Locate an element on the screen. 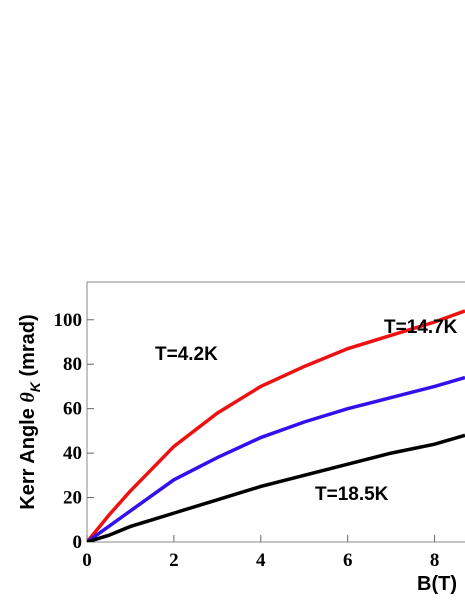 The height and width of the screenshot is (602, 465). x-tick-label: 6 is located at coordinates (348, 560).